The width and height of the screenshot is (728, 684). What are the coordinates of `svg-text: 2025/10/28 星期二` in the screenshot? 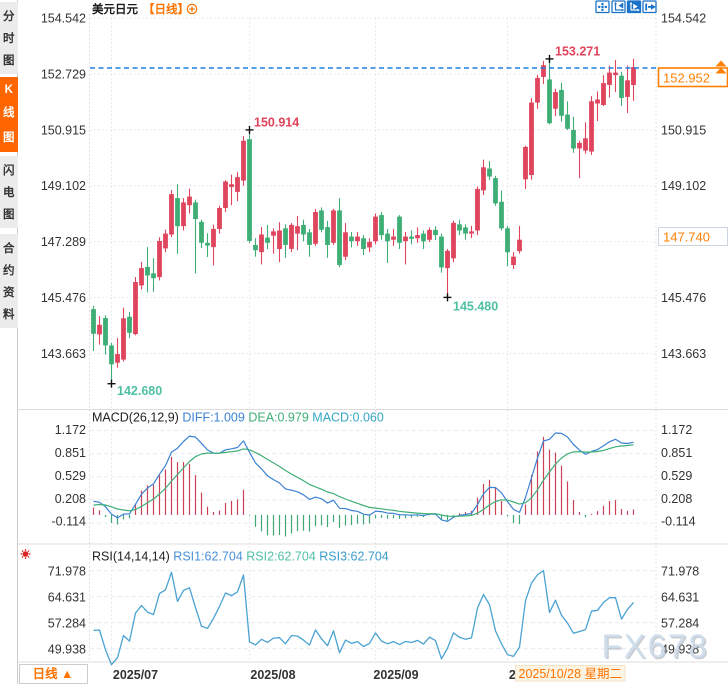 It's located at (571, 674).